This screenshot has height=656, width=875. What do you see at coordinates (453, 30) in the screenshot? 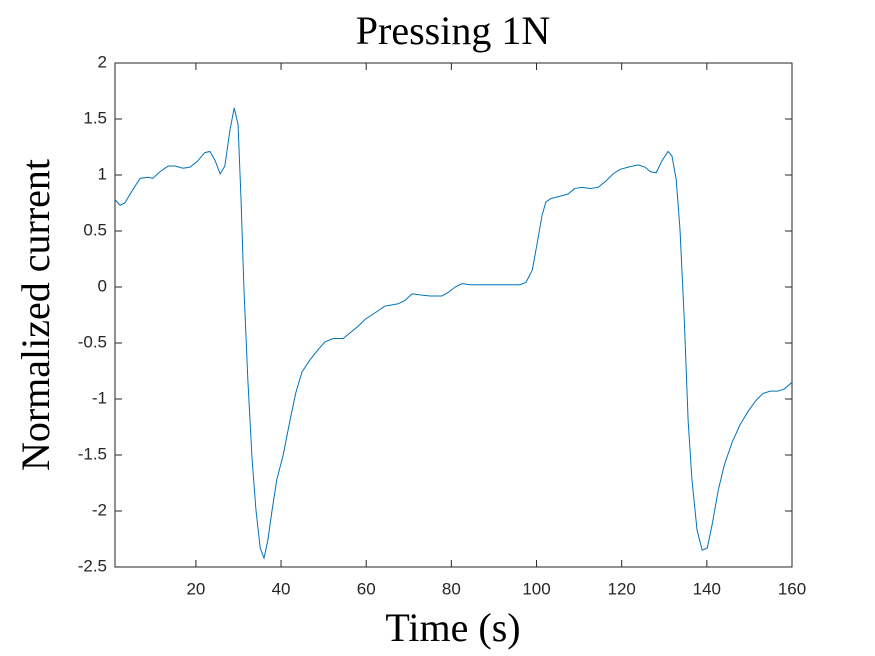
I see `chart-title: Pressing 1N` at bounding box center [453, 30].